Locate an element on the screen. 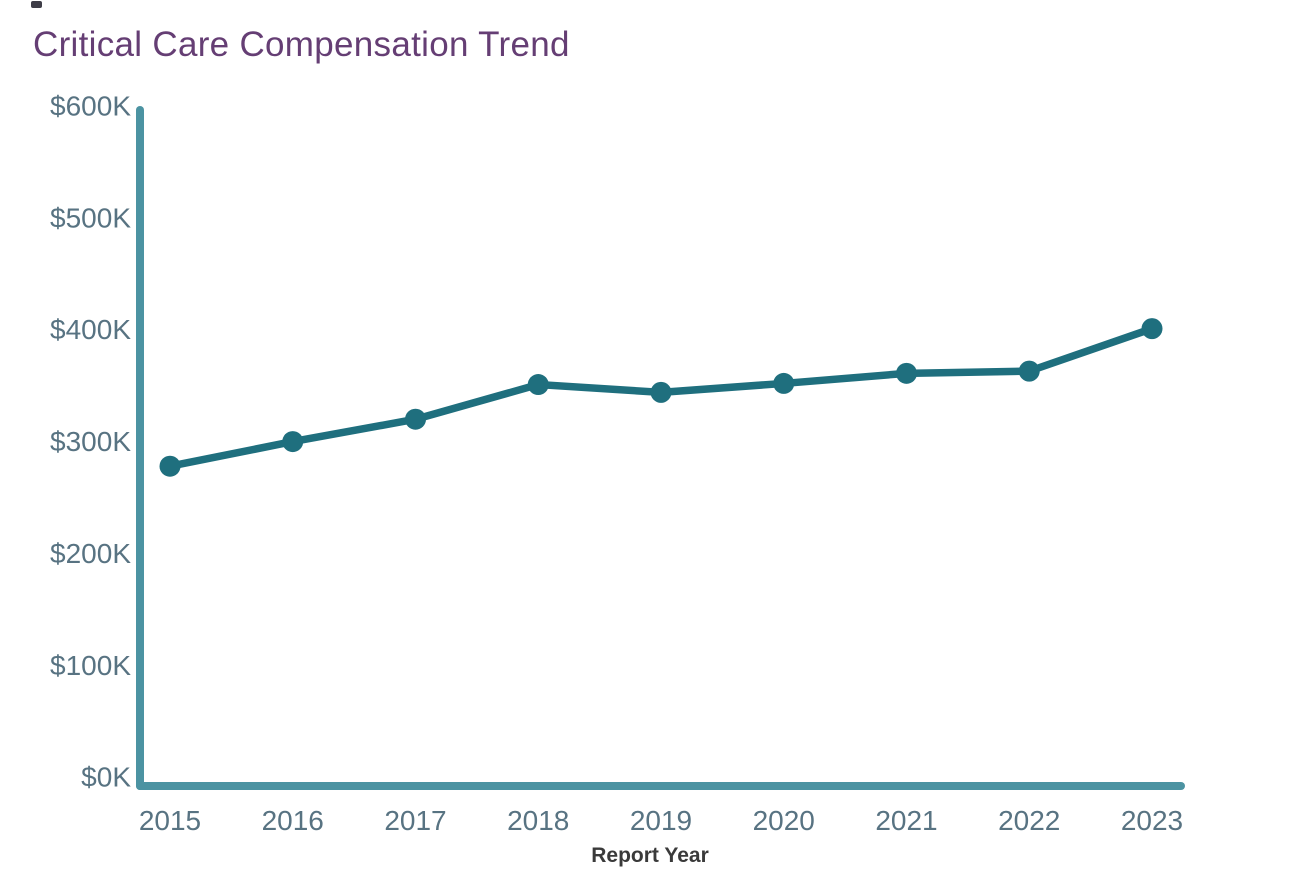 Image resolution: width=1290 pixels, height=878 pixels. data-point-2021 is located at coordinates (906, 373).